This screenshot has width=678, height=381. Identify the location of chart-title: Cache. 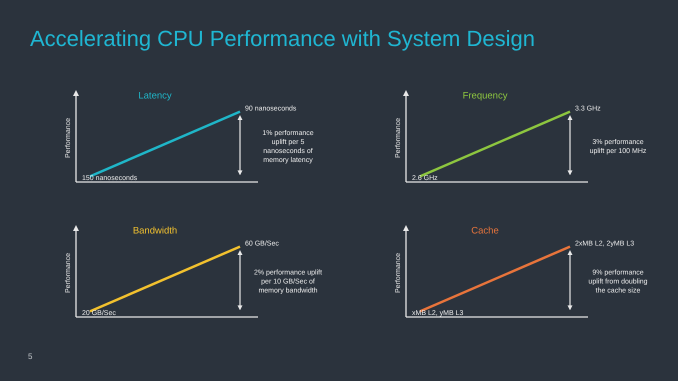
(485, 231).